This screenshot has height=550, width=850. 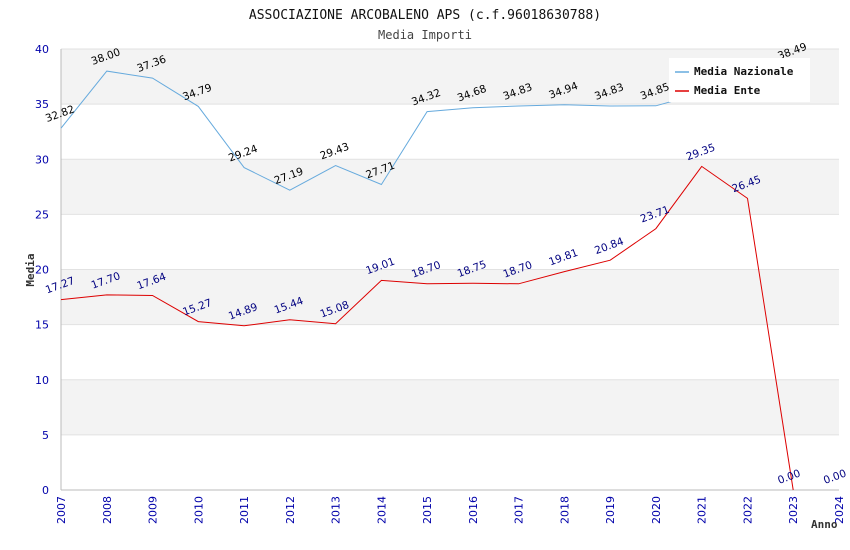 I want to click on x-tick-label: 2018, so click(x=564, y=510).